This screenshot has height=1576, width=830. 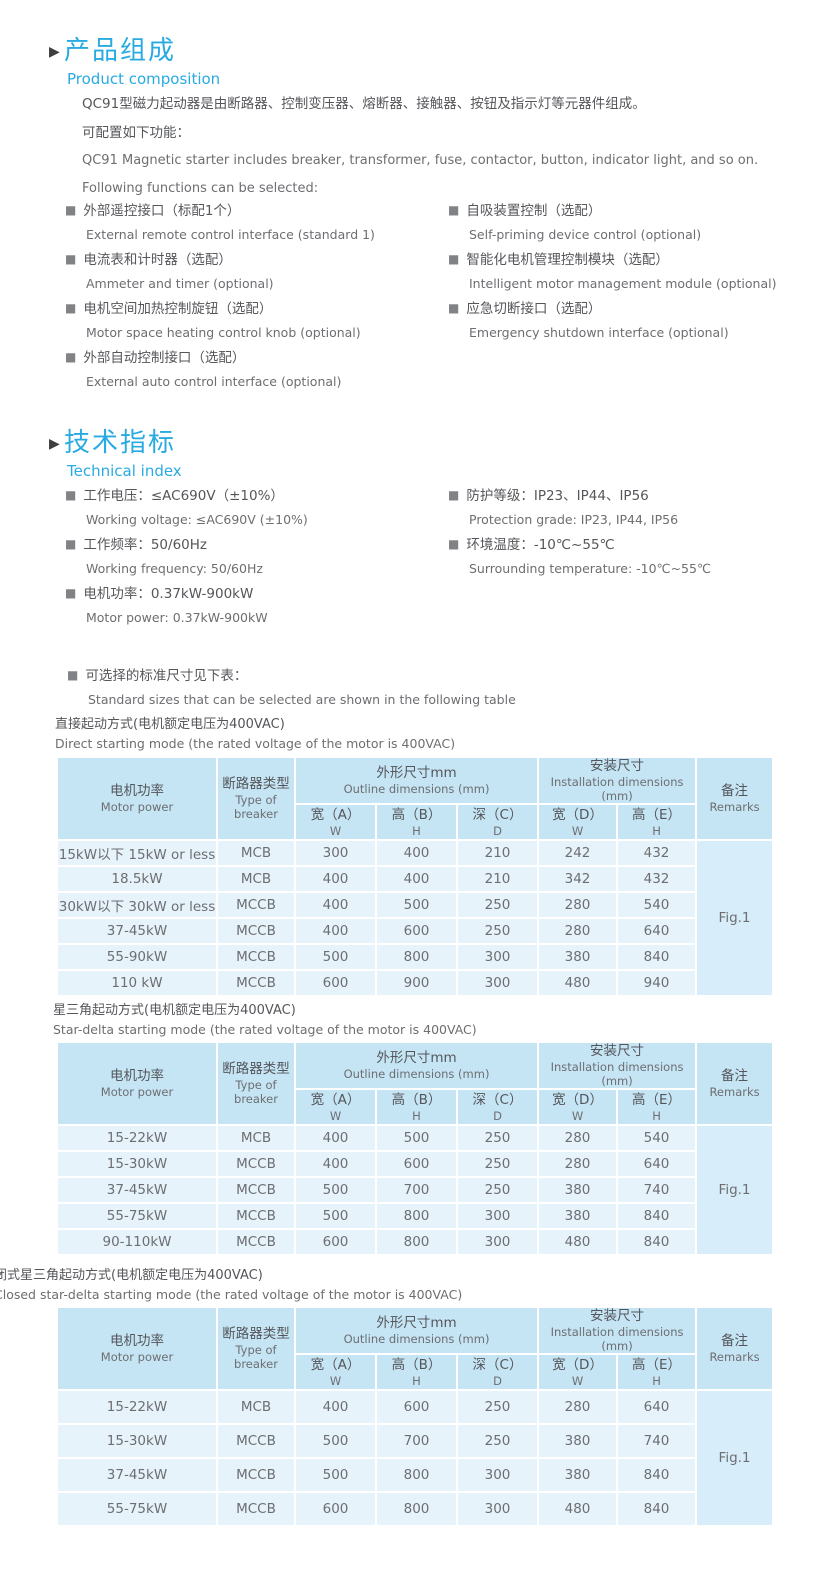 What do you see at coordinates (120, 51) in the screenshot?
I see `section-title-product: 产品组成` at bounding box center [120, 51].